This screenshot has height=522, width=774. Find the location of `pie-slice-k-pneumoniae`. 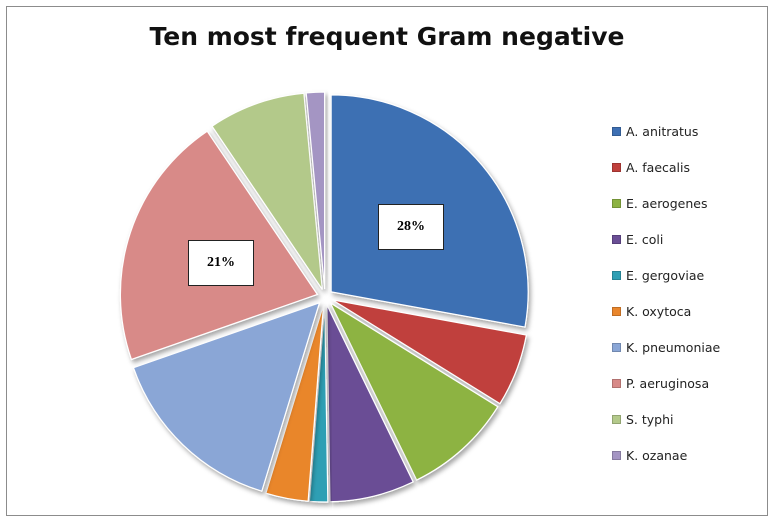

pie-slice-k-pneumoniae is located at coordinates (226, 396).